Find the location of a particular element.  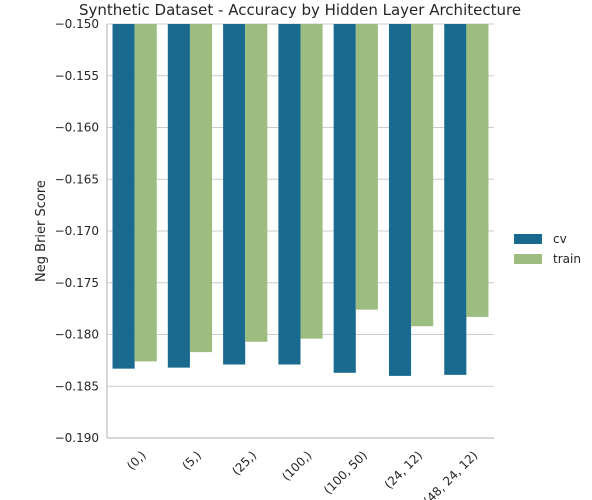

y-tick-label: −0.155 is located at coordinates (77, 76).